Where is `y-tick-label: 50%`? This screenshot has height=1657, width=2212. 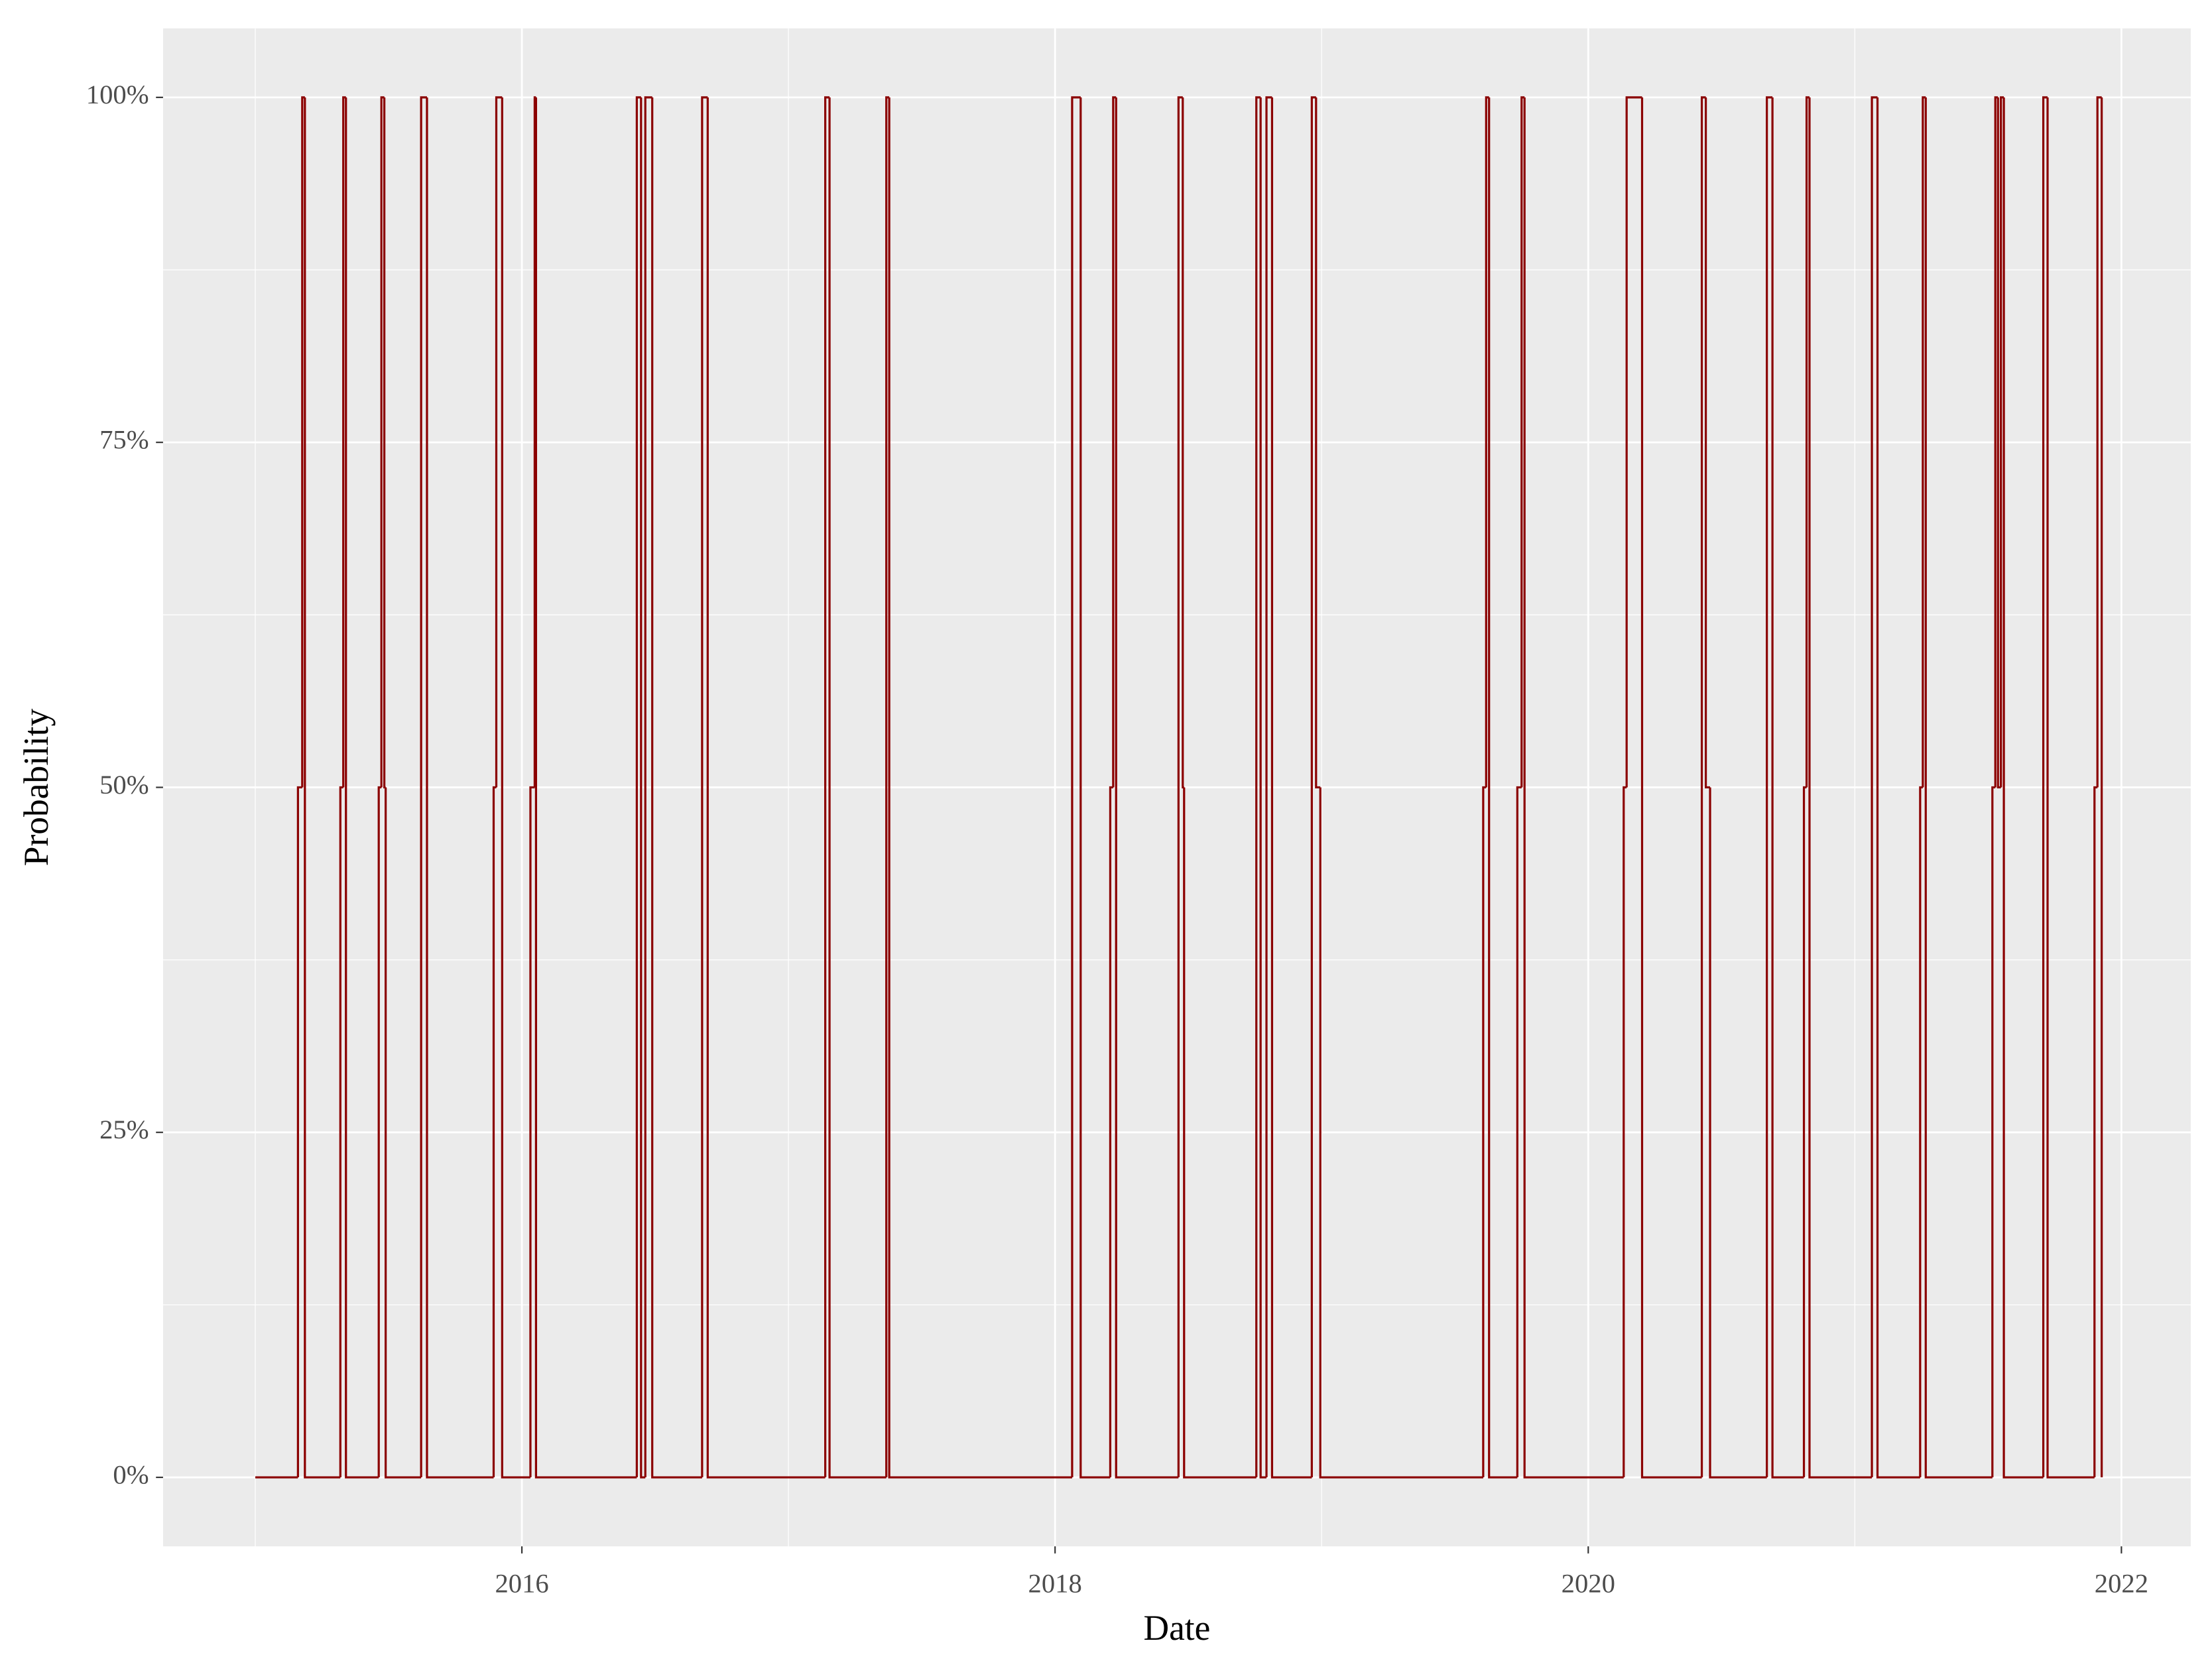
y-tick-label: 50% is located at coordinates (124, 785).